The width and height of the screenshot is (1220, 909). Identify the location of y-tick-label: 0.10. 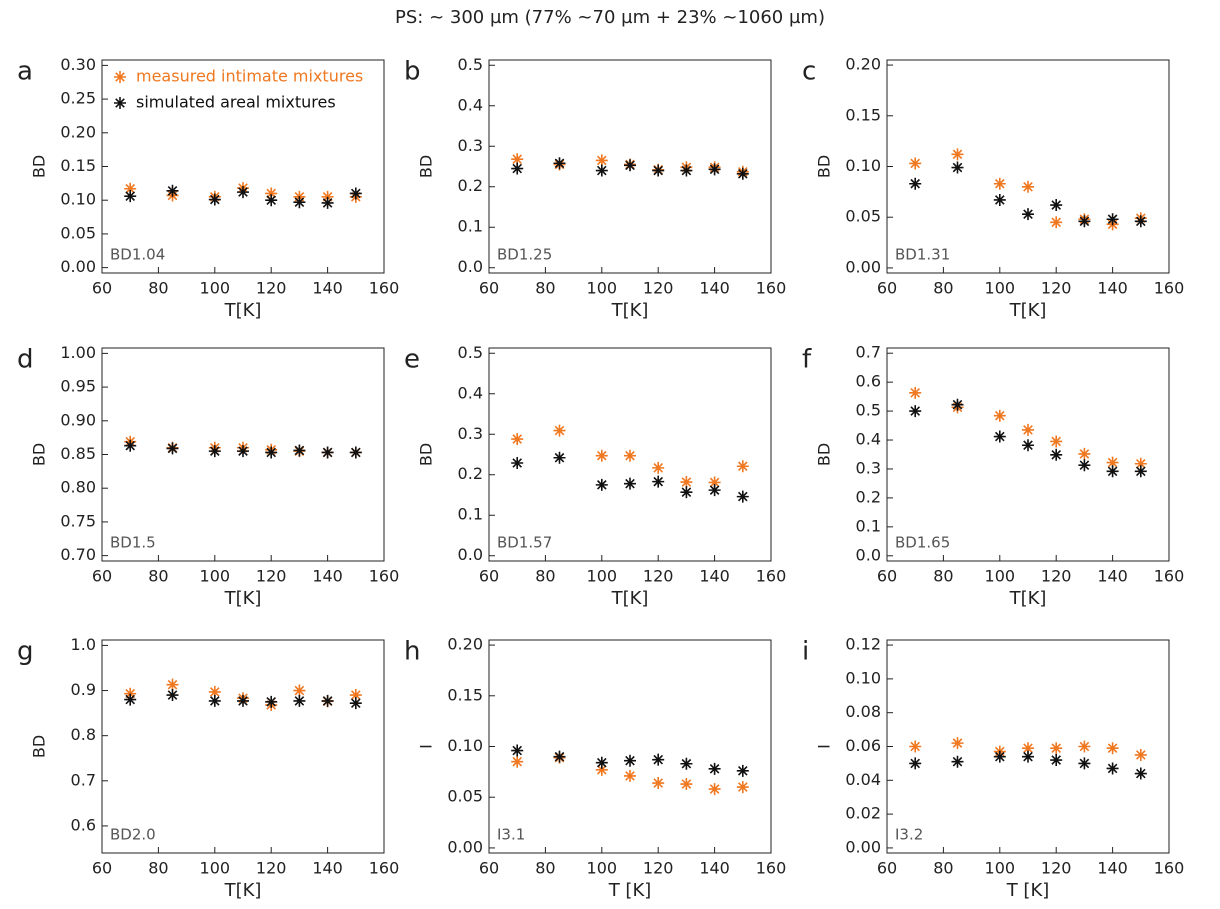
(863, 677).